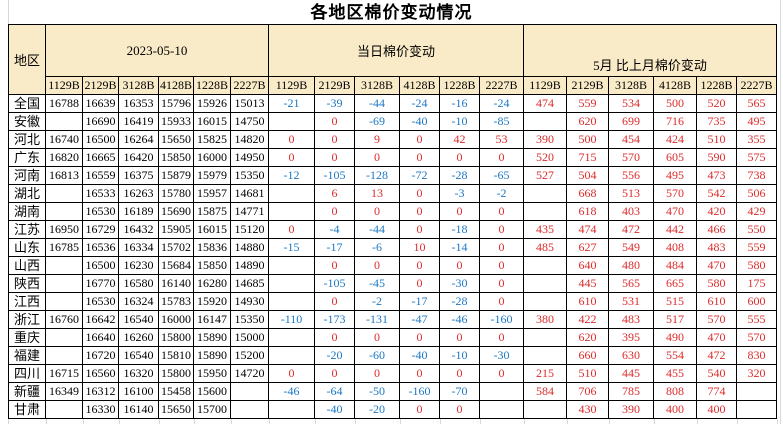 The width and height of the screenshot is (783, 424). What do you see at coordinates (501, 409) in the screenshot?
I see `daily_change-cell` at bounding box center [501, 409].